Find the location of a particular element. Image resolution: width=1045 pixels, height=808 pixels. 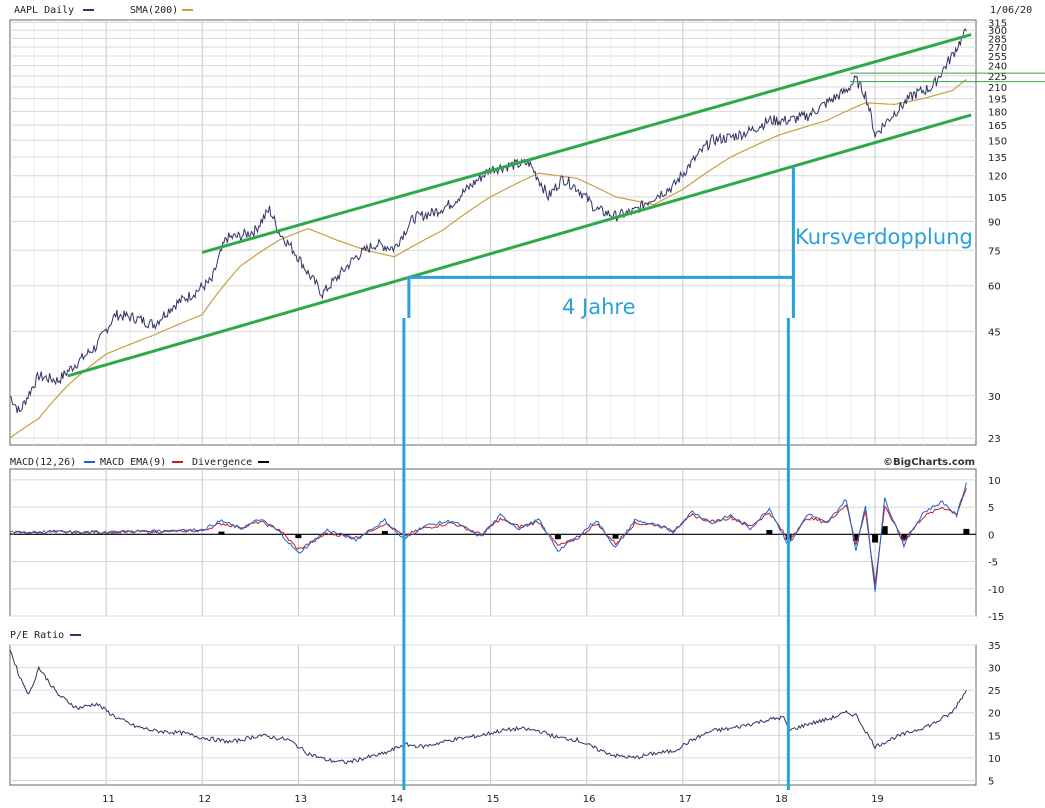

x-tick-label: 12 is located at coordinates (204, 799).